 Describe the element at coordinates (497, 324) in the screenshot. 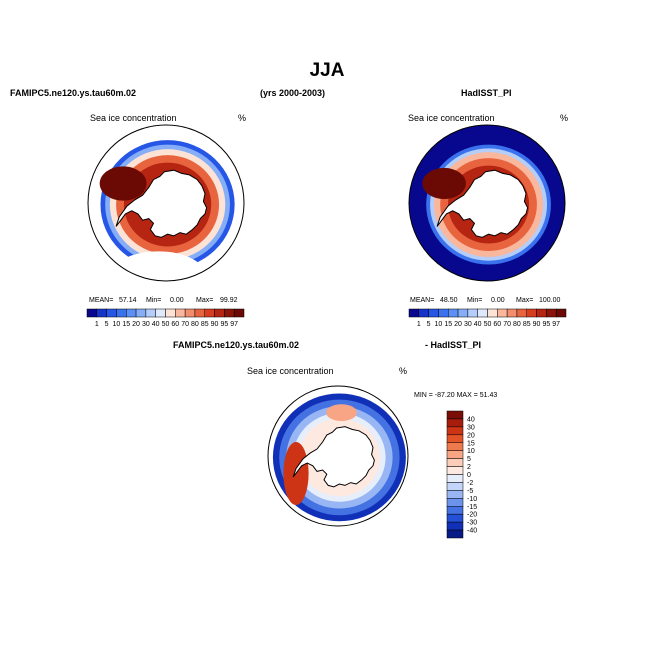

I see `colorbar-label-obs-8: 60` at that location.